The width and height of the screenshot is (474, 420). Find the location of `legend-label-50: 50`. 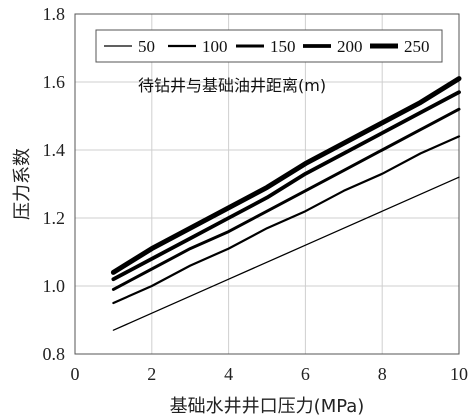

legend-label-50: 50 is located at coordinates (146, 46).